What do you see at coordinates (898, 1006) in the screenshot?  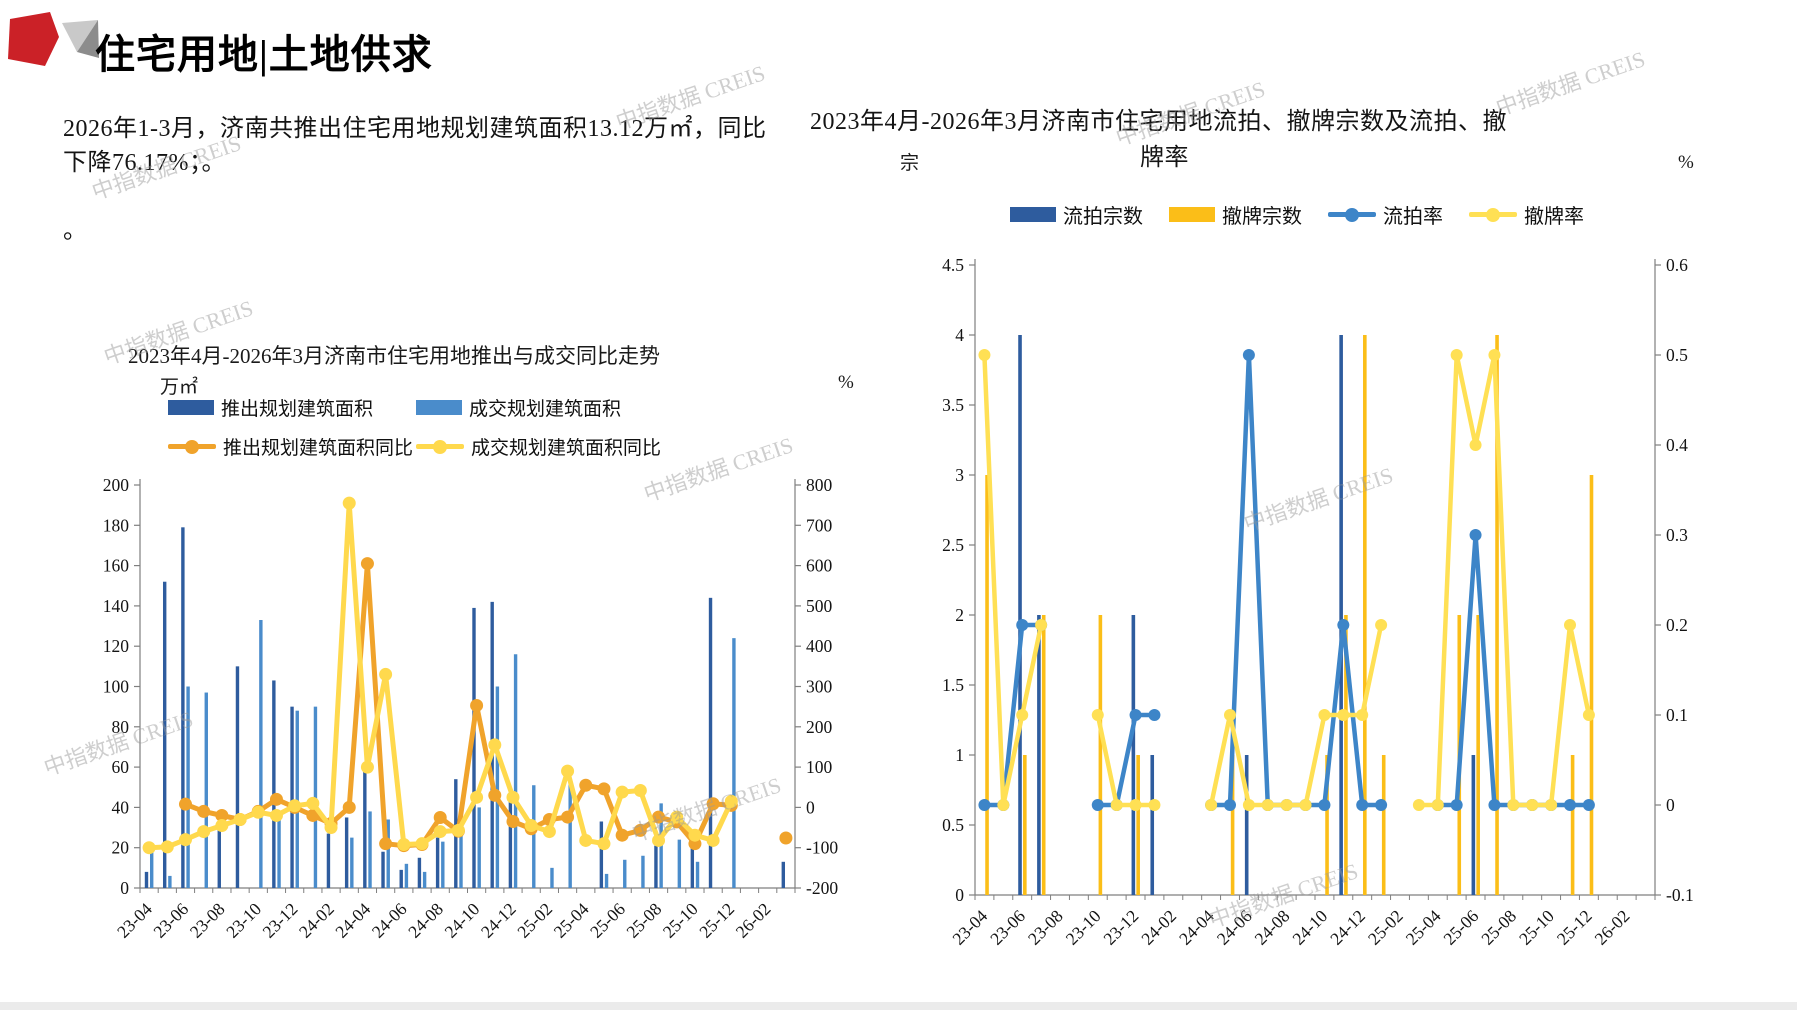 I see `slide-bottom-edge` at bounding box center [898, 1006].